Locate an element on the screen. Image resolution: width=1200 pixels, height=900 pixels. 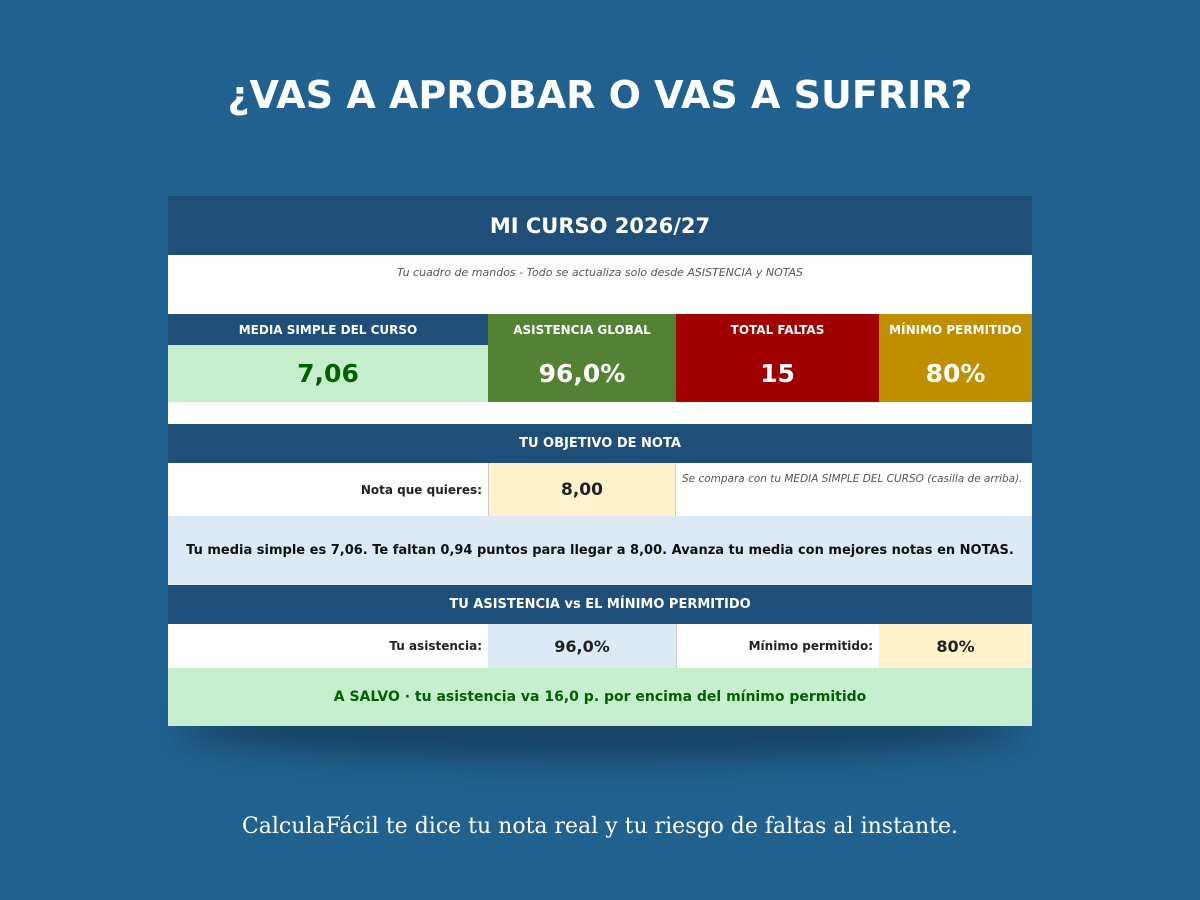
kpi-label: MÍNIMO PERMITIDO is located at coordinates (955, 329).